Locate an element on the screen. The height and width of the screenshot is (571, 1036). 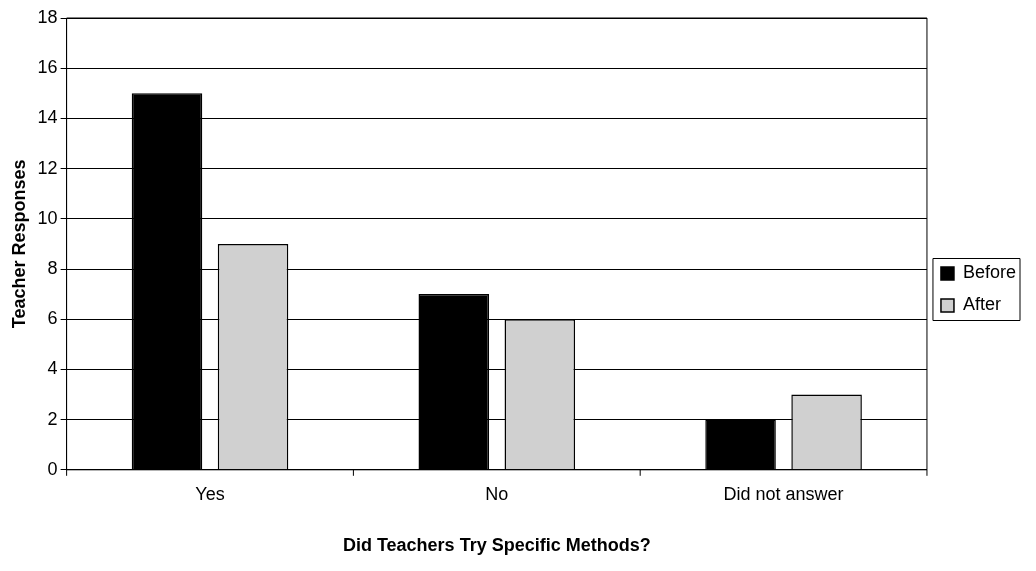
y-tick-label: 4 is located at coordinates (52, 368).